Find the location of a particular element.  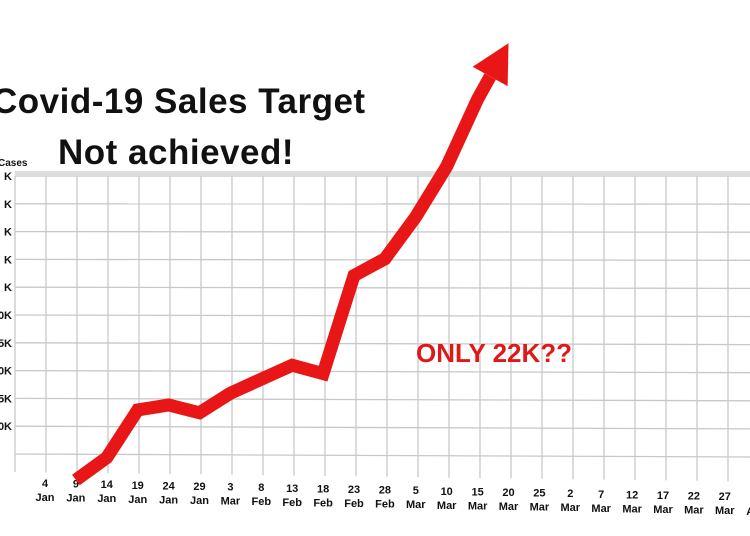

title-line-2: Not achieved! is located at coordinates (176, 152).